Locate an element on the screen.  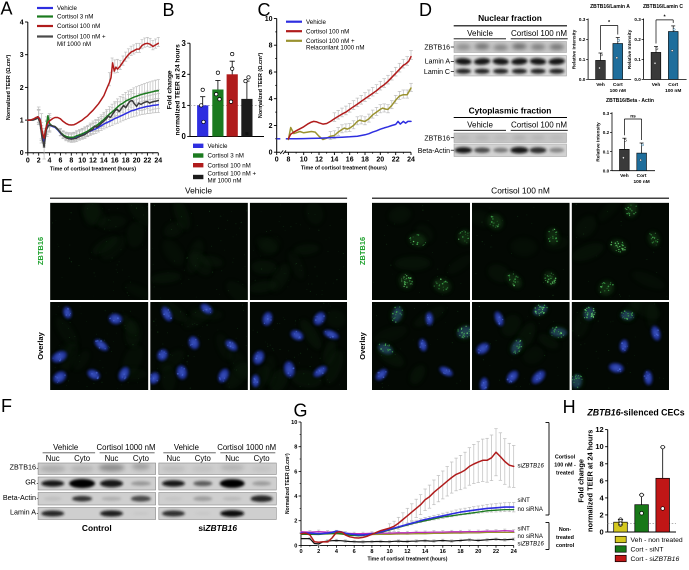
svg-text: Beta-Actin is located at coordinates (19, 497).